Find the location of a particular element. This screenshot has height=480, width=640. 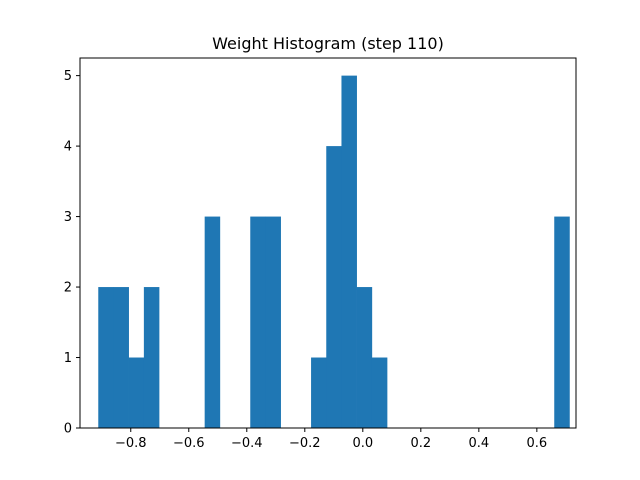

x-tick-label: −0.4 is located at coordinates (247, 443).